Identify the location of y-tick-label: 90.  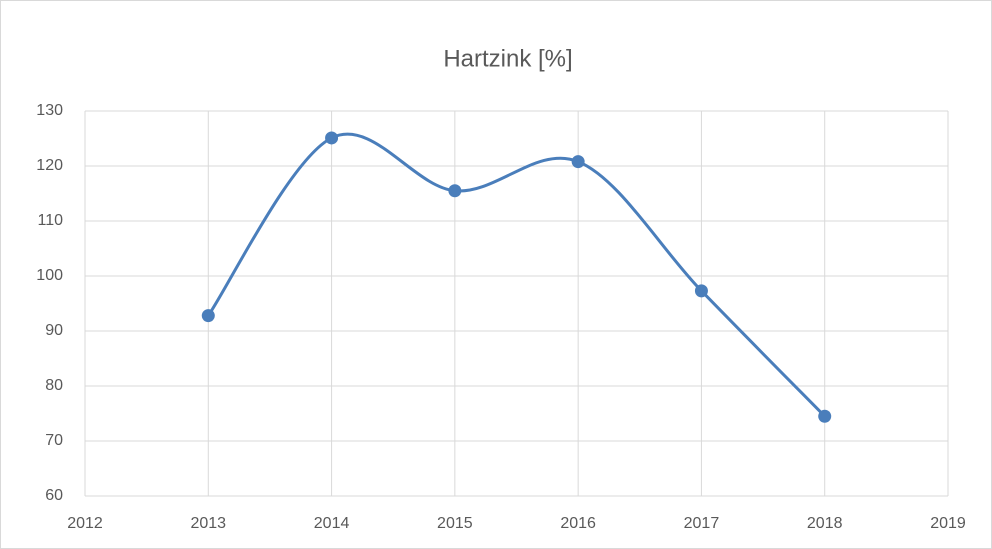
(54, 330).